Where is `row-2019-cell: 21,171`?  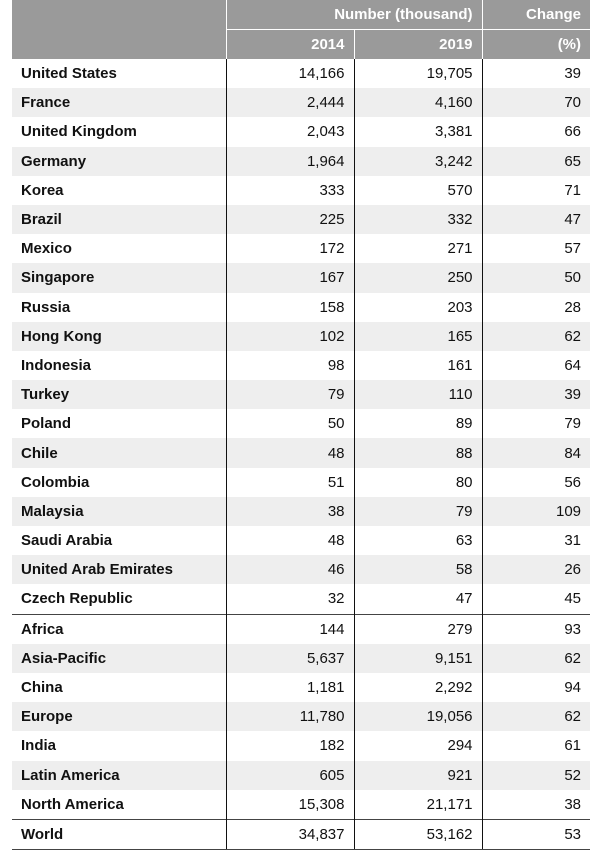 row-2019-cell: 21,171 is located at coordinates (418, 804).